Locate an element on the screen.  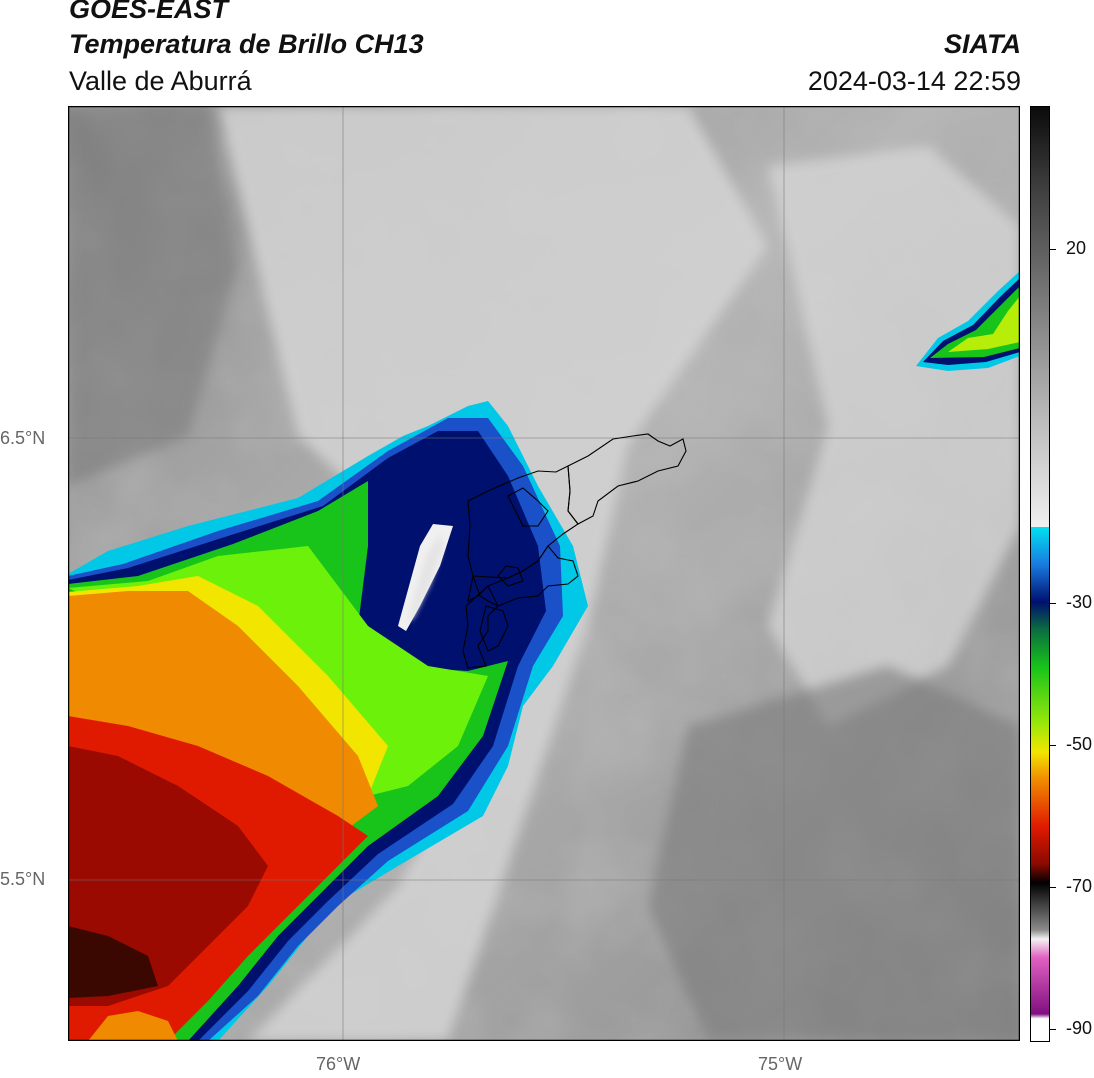
colorbar-tick-label: 20 is located at coordinates (1076, 248).